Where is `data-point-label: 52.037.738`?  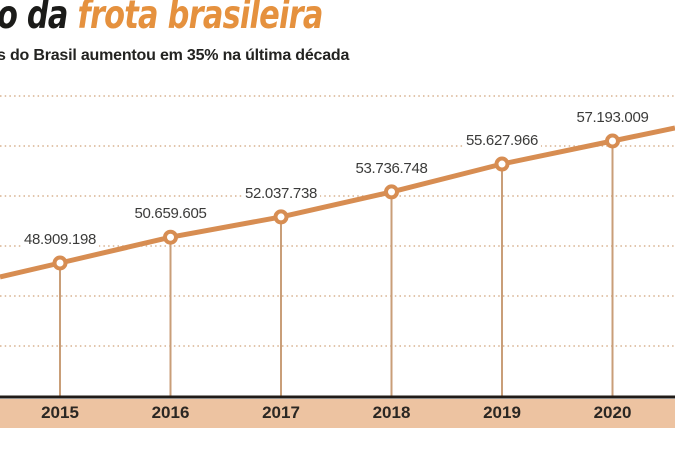
data-point-label: 52.037.738 is located at coordinates (281, 193).